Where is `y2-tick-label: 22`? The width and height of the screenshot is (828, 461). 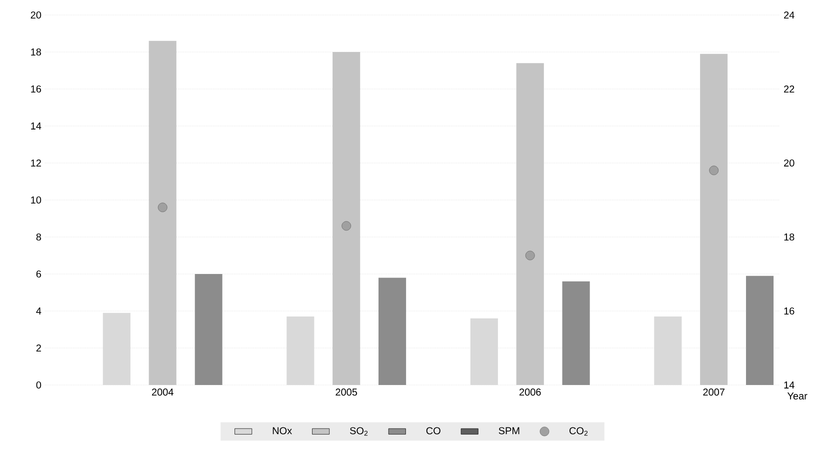
y2-tick-label: 22 is located at coordinates (789, 89).